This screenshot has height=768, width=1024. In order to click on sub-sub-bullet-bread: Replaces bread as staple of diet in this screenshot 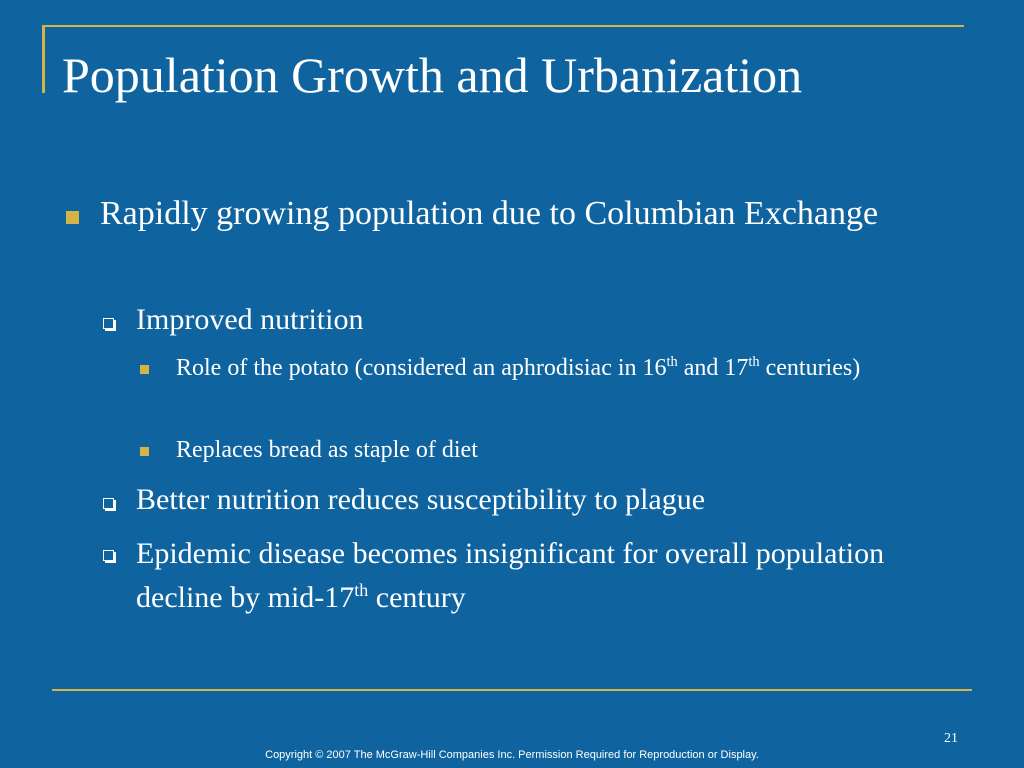, I will do `click(327, 450)`.